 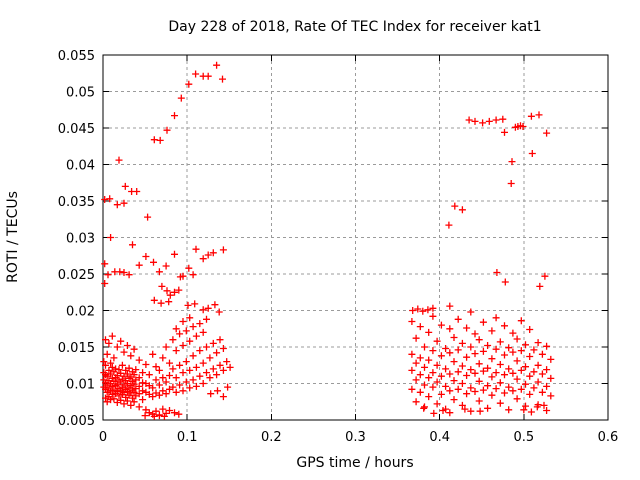 What do you see at coordinates (76, 56) in the screenshot?
I see `y-tick-label: 0.055` at bounding box center [76, 56].